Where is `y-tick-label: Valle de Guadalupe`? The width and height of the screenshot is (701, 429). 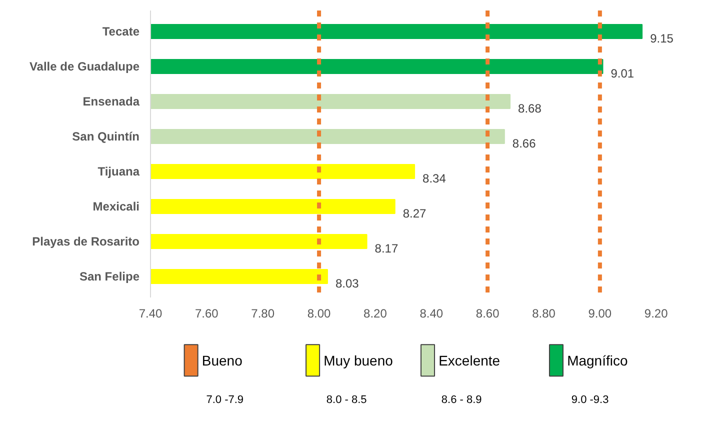 y-tick-label: Valle de Guadalupe is located at coordinates (84, 67).